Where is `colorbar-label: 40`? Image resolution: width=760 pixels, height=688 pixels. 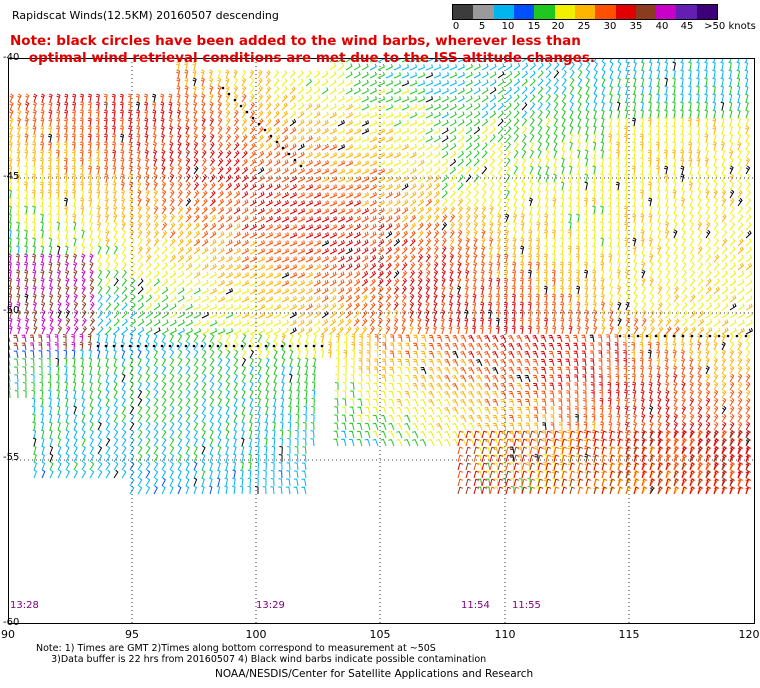 colorbar-label: 40 is located at coordinates (662, 26).